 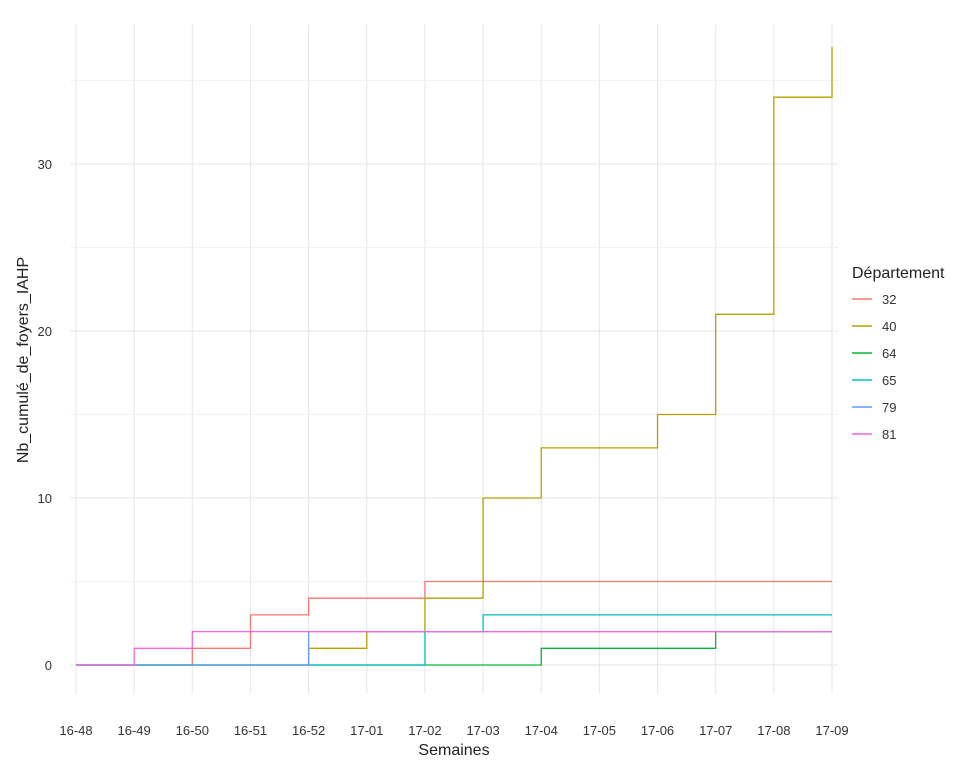 What do you see at coordinates (75, 730) in the screenshot?
I see `x-tick-label: 16-48` at bounding box center [75, 730].